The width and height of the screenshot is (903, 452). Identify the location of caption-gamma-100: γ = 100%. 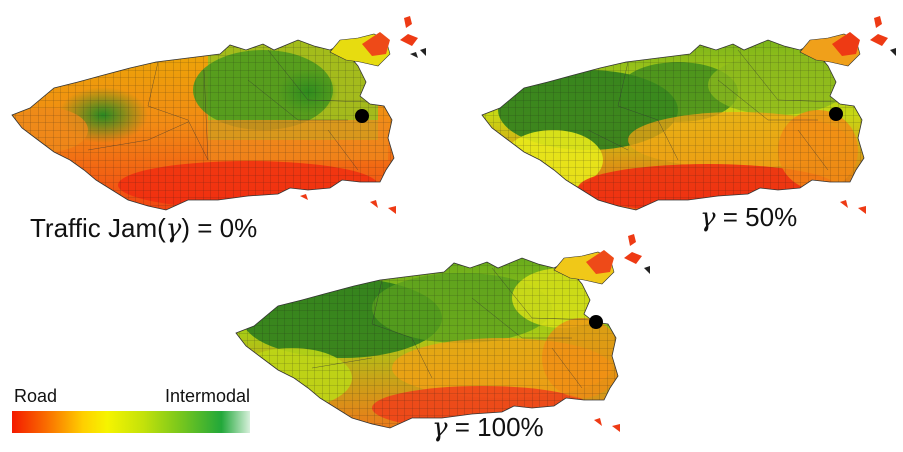
(488, 427).